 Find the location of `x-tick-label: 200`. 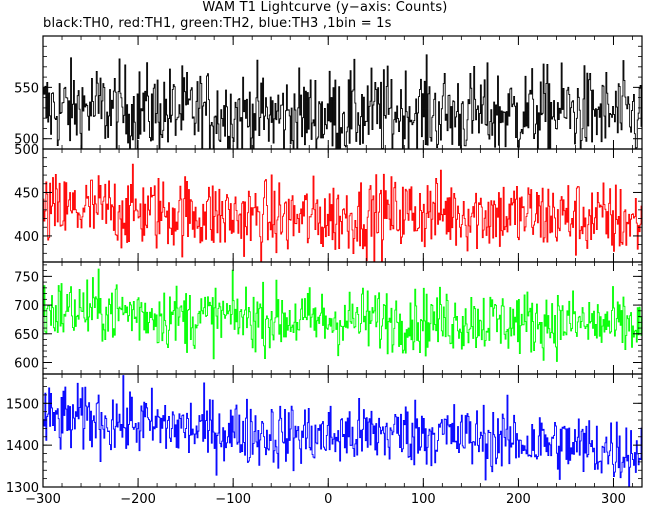

x-tick-label: 200 is located at coordinates (518, 498).